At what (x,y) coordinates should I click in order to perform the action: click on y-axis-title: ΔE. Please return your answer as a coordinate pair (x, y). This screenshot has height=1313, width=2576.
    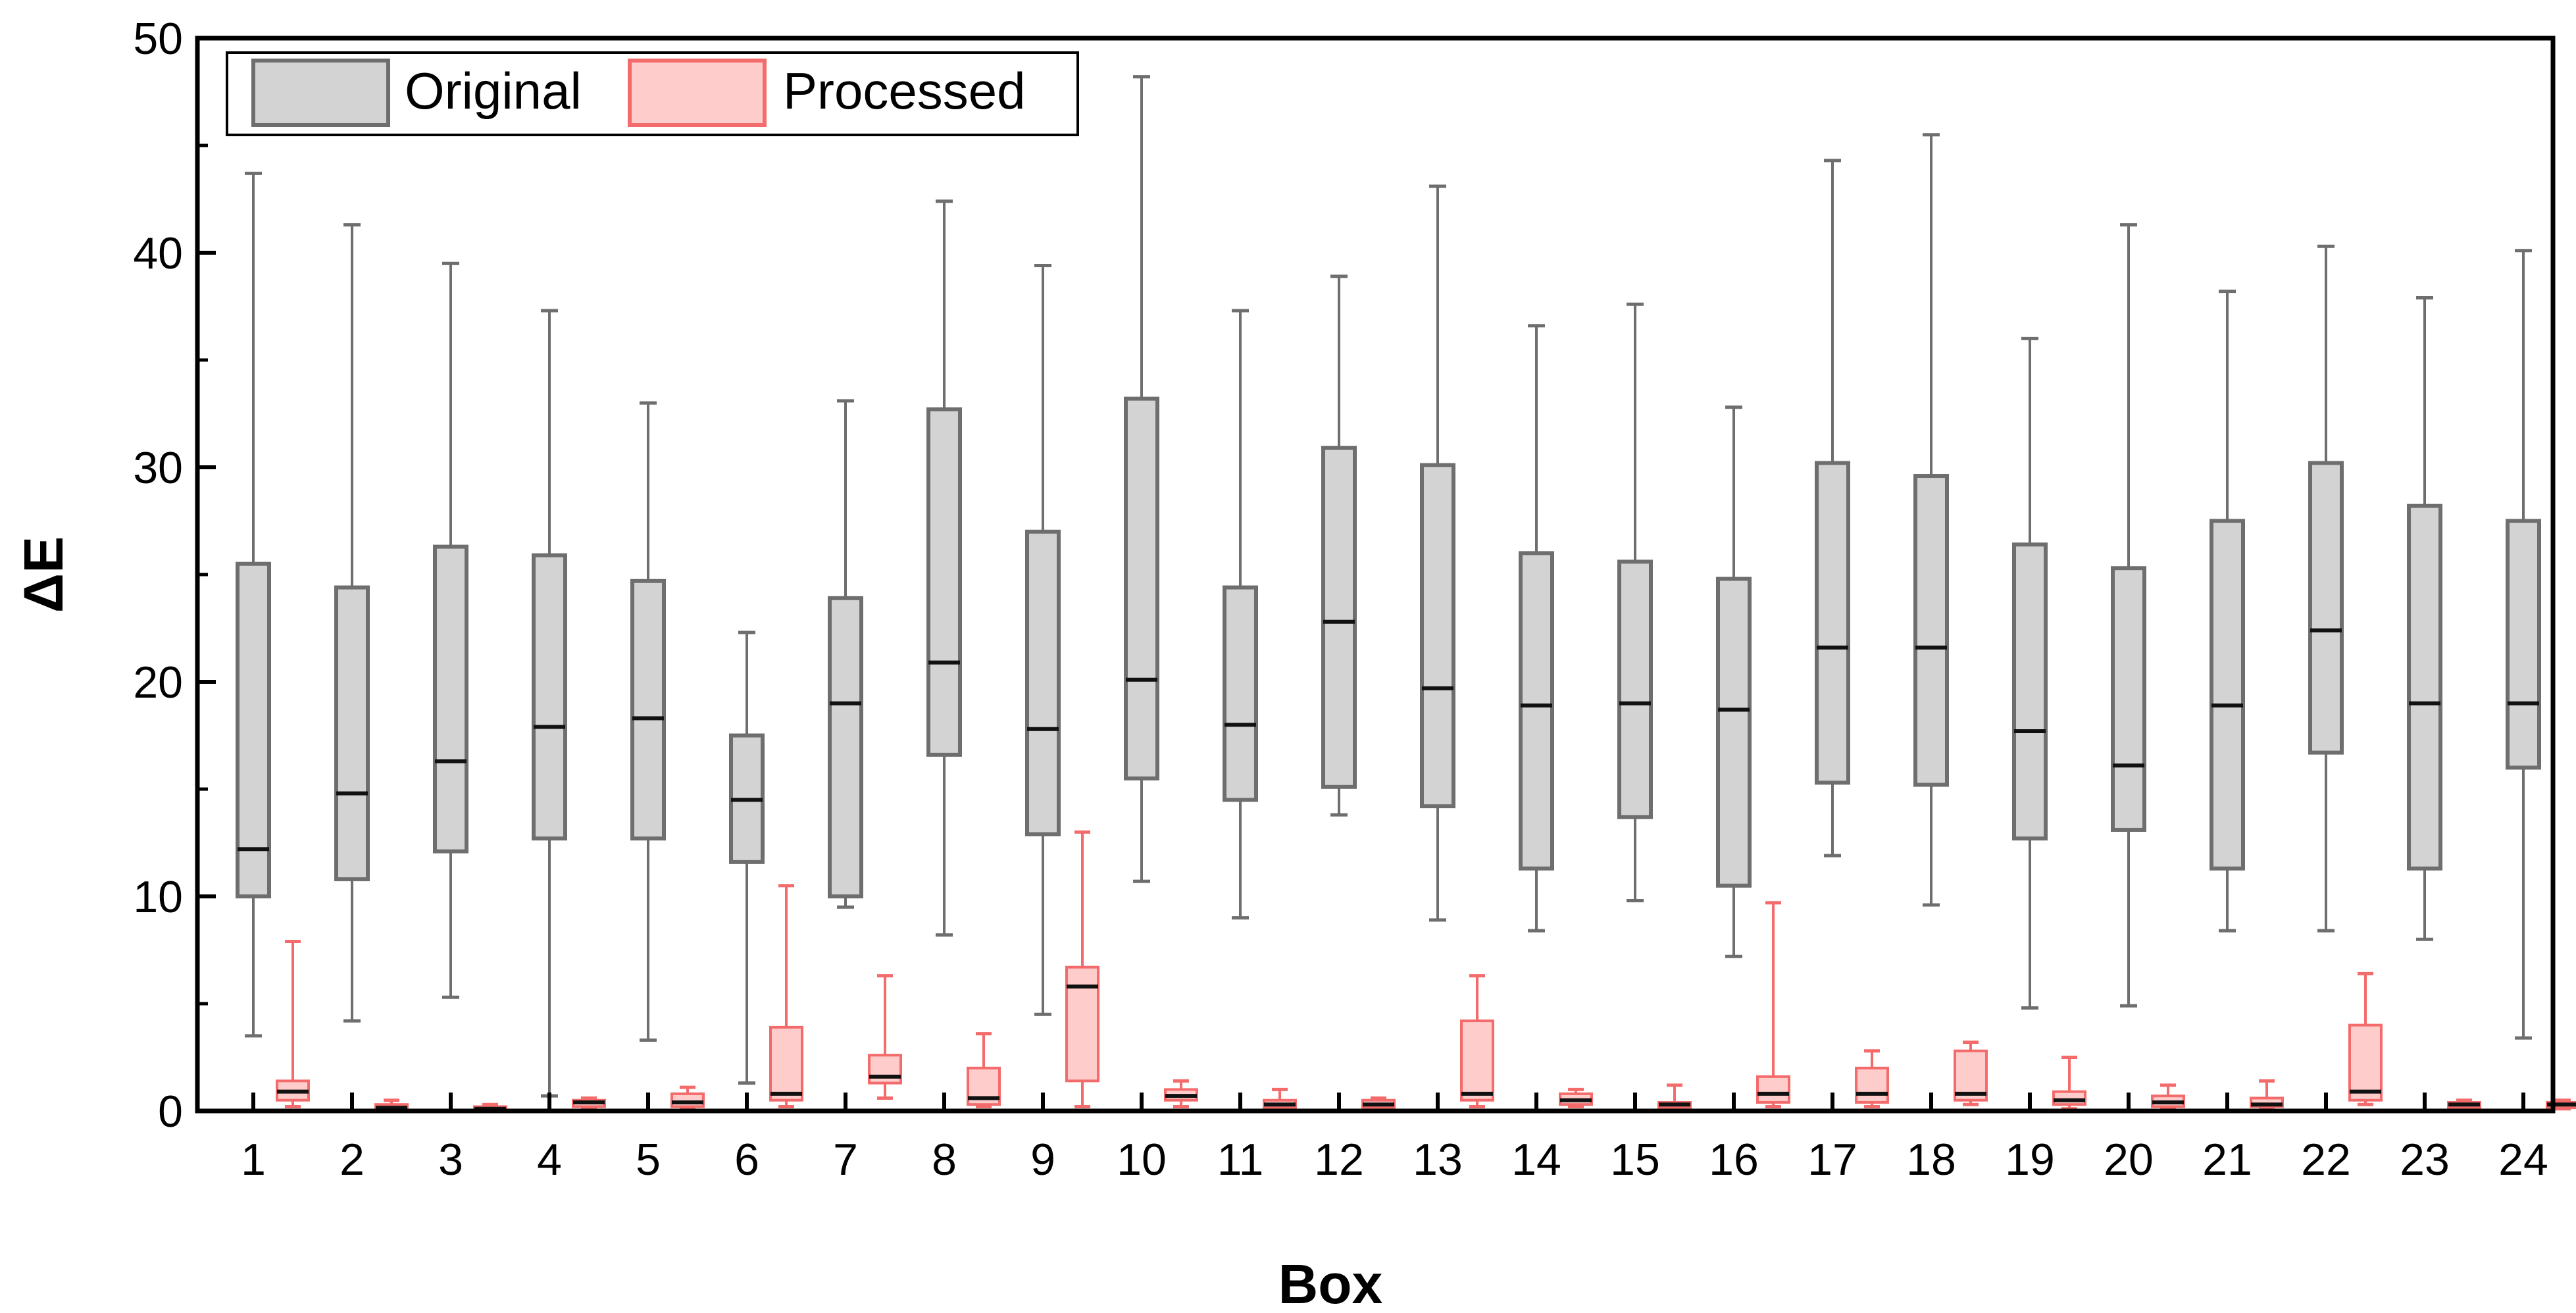
    Looking at the image, I should click on (43, 574).